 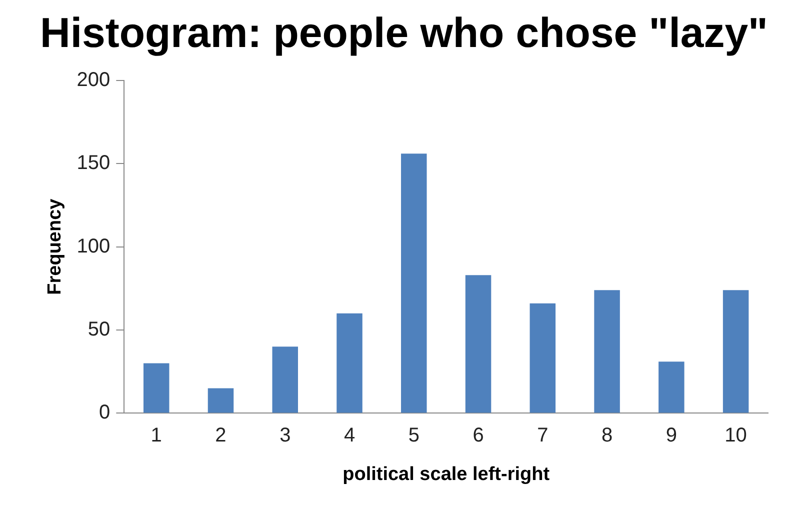 What do you see at coordinates (542, 435) in the screenshot?
I see `x-tick-label: 7` at bounding box center [542, 435].